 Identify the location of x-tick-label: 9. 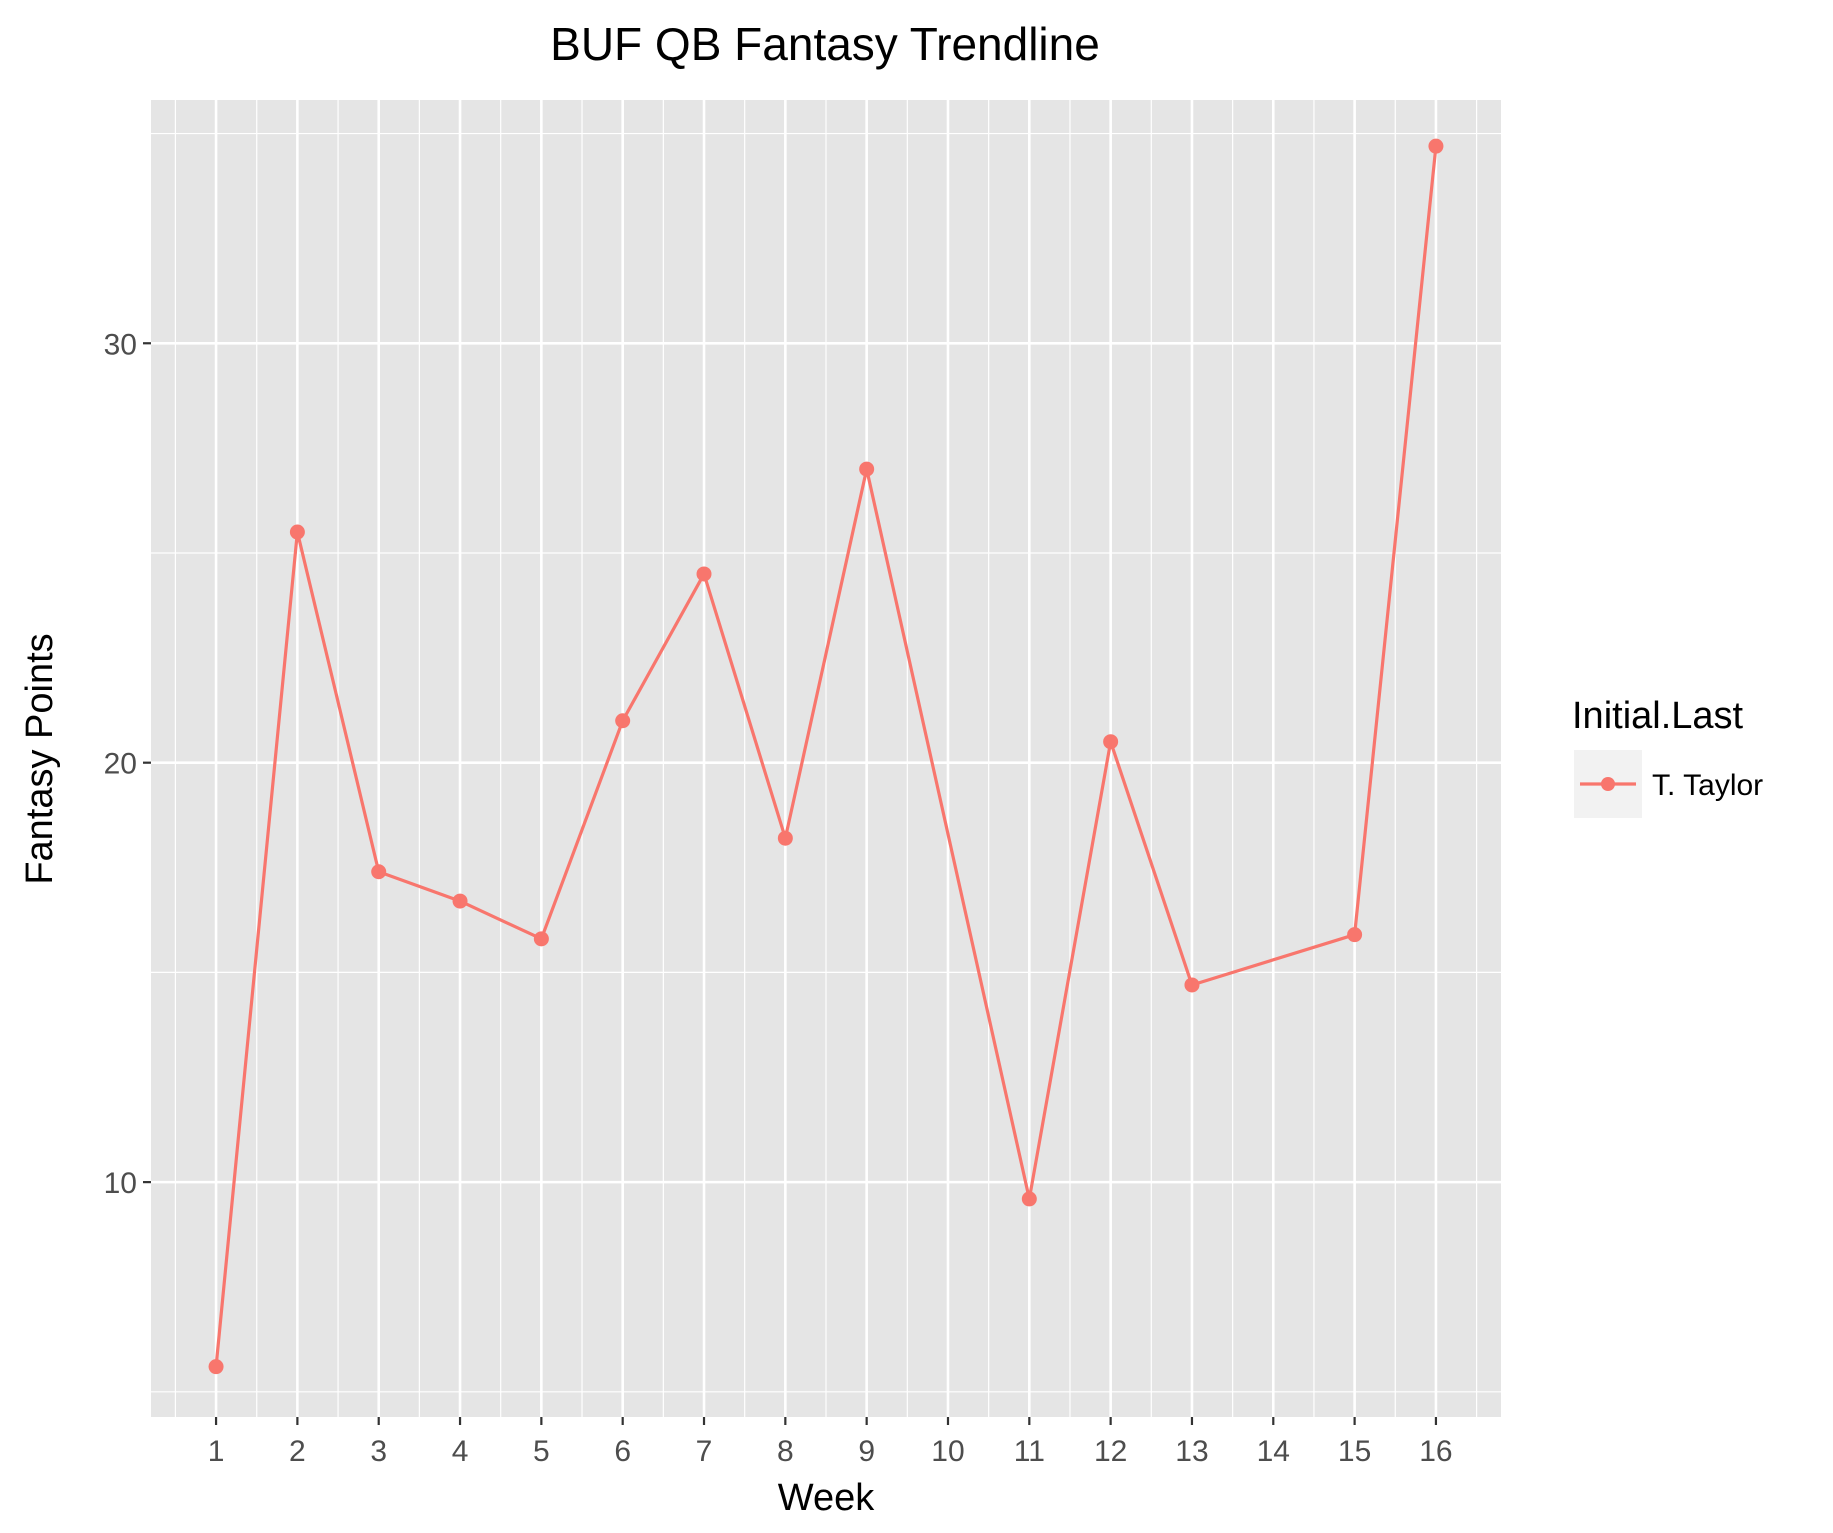
(866, 1451).